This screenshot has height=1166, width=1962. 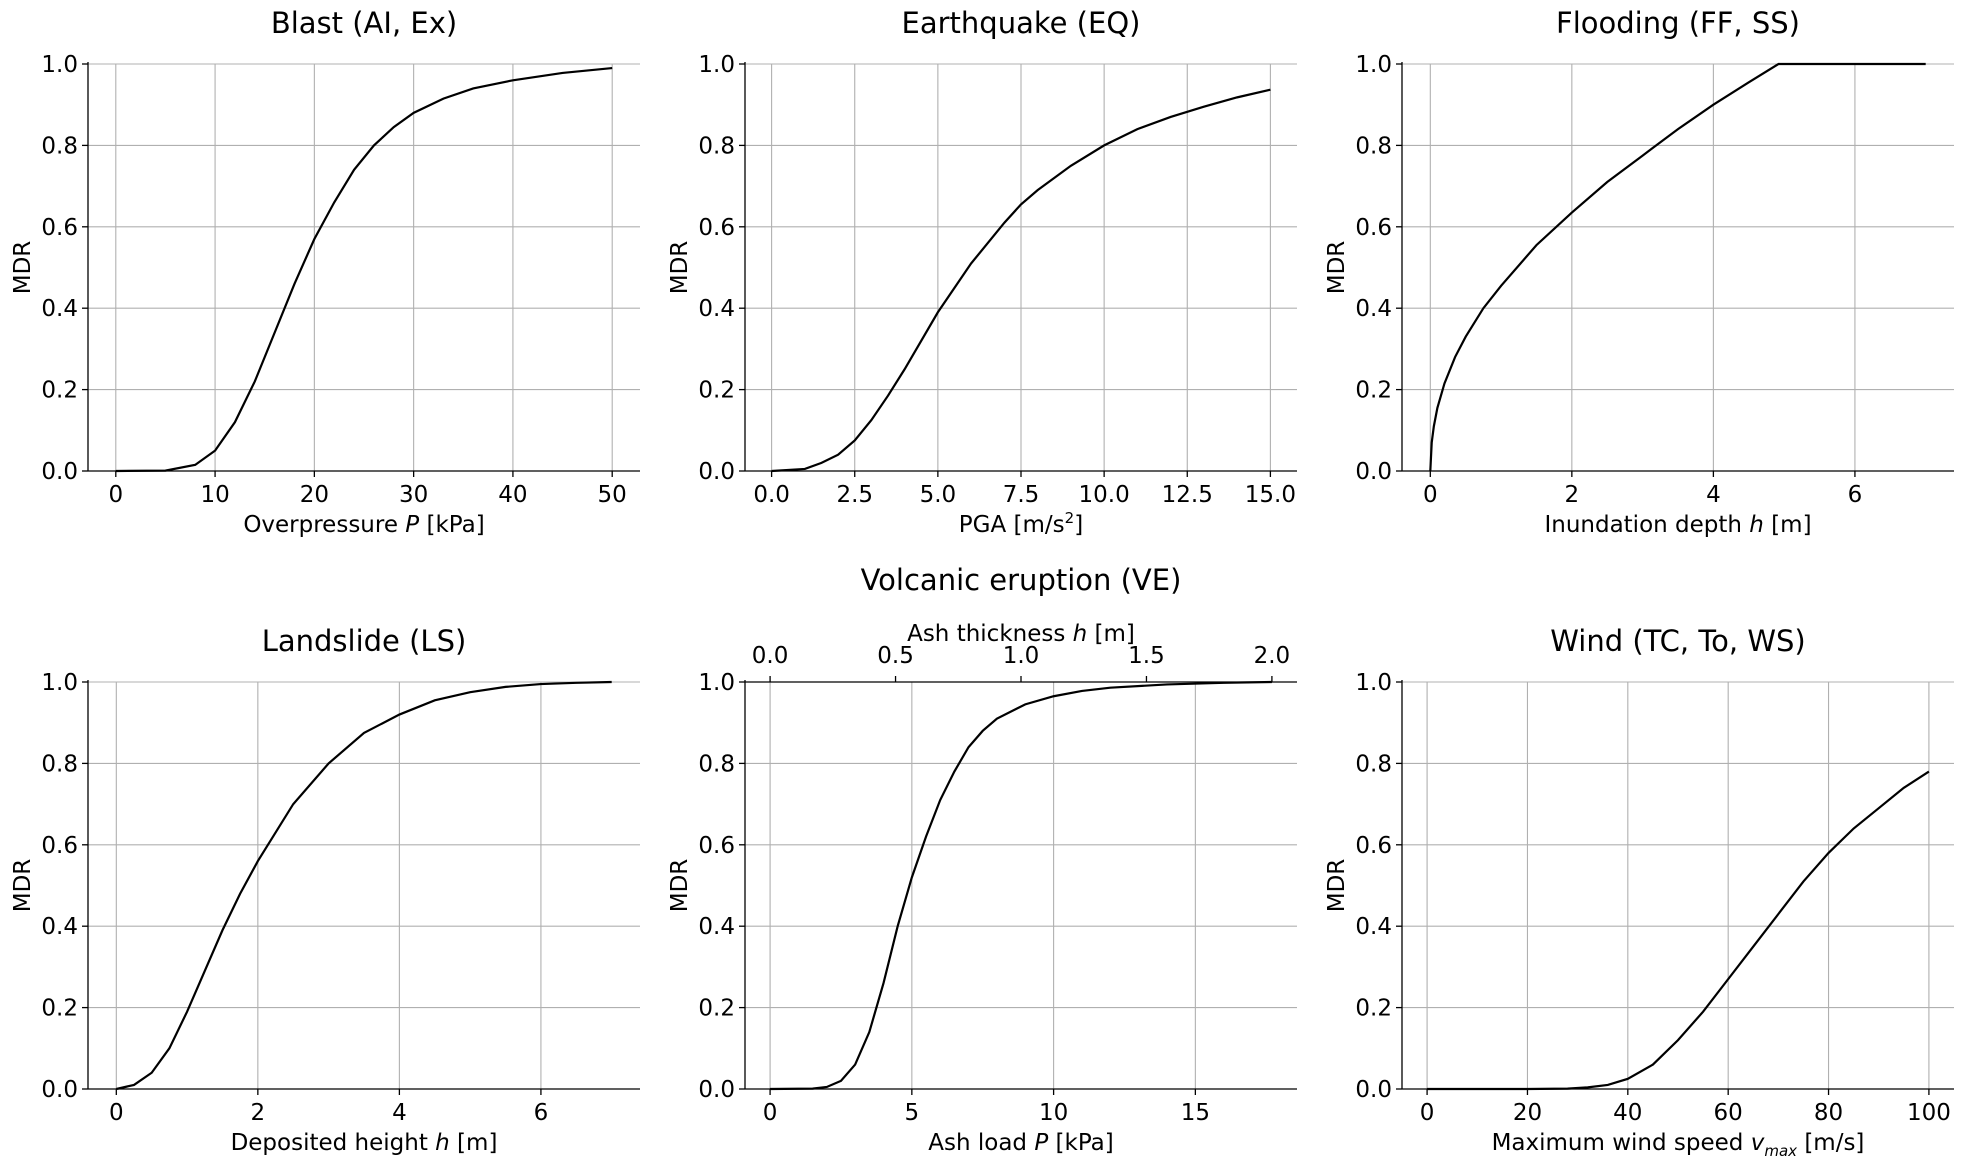 What do you see at coordinates (214, 495) in the screenshot?
I see `x-tick-label-1: 10` at bounding box center [214, 495].